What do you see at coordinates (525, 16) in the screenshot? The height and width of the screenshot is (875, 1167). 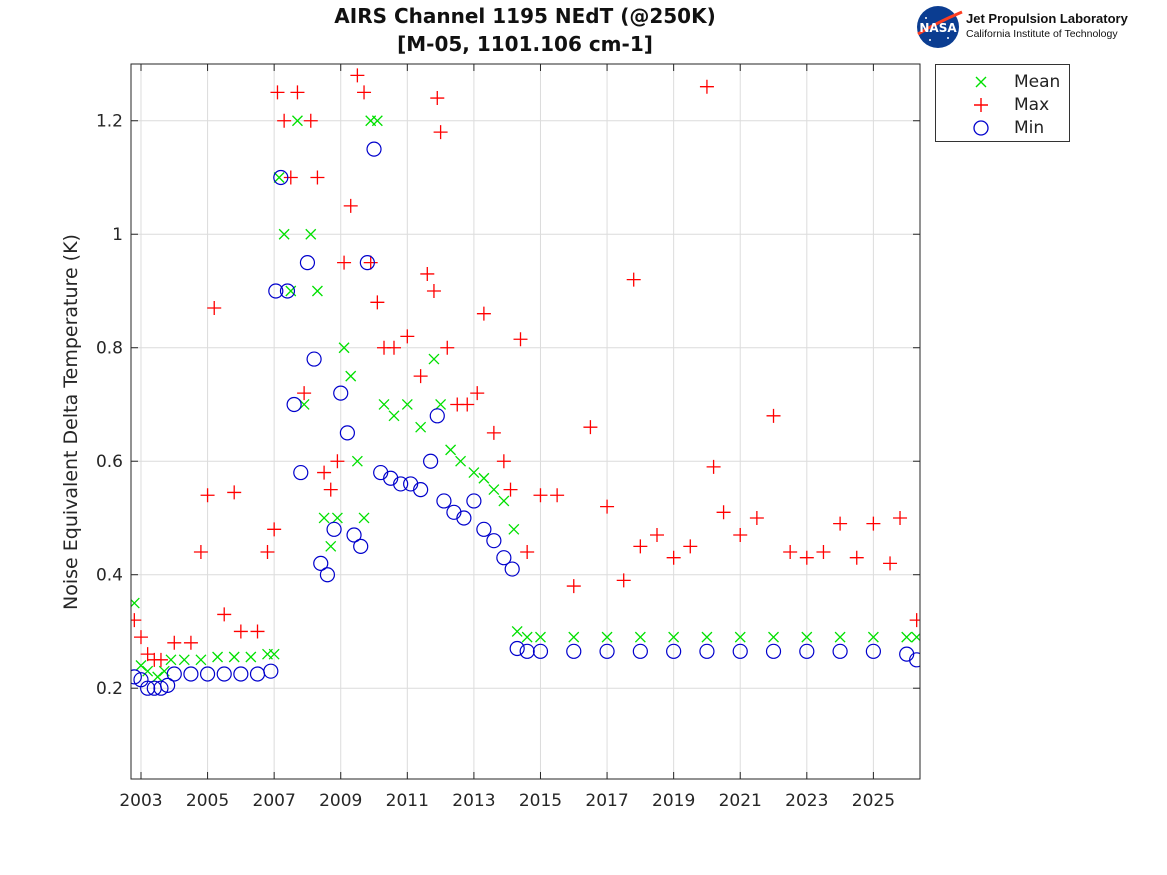 I see `chart-title: AIRS Channel 1195 NEdT (@250K)` at bounding box center [525, 16].